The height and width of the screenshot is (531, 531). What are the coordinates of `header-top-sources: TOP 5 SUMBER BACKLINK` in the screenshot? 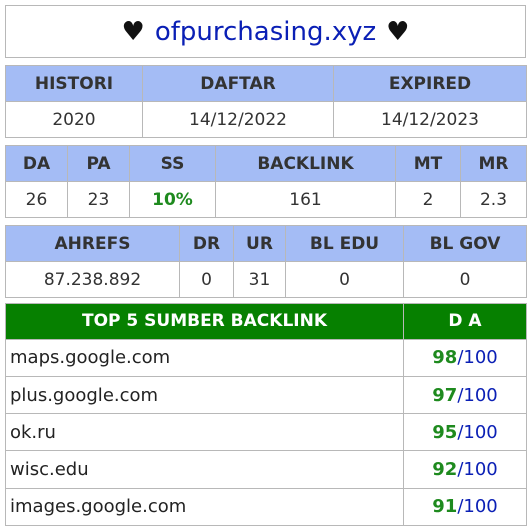 It's located at (204, 321).